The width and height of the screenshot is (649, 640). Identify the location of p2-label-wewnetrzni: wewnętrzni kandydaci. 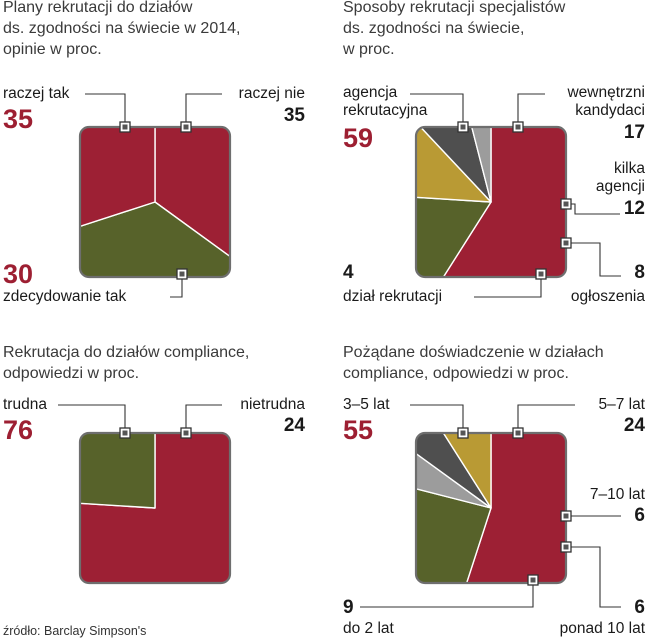
(606, 101).